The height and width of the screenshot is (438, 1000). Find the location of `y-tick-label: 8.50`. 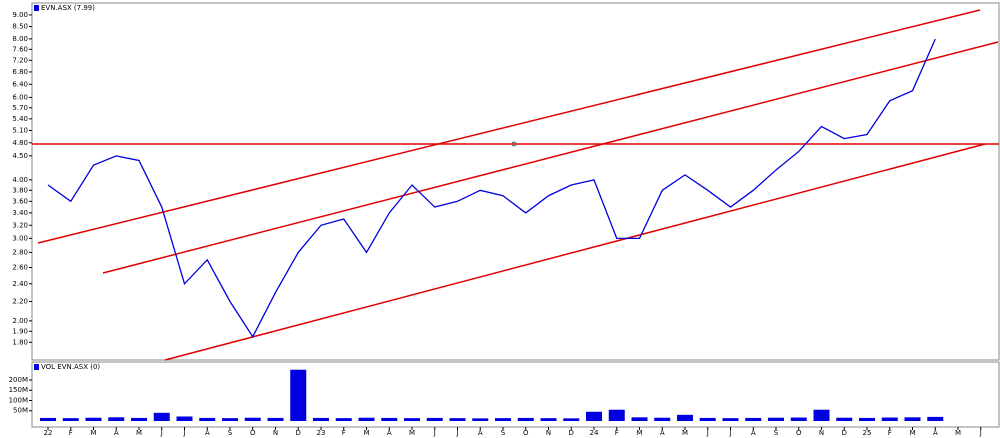

y-tick-label: 8.50 is located at coordinates (20, 27).